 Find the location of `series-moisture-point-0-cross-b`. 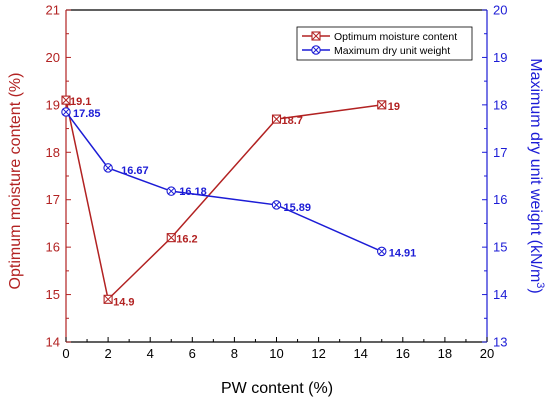

series-moisture-point-0-cross-b is located at coordinates (66, 100).